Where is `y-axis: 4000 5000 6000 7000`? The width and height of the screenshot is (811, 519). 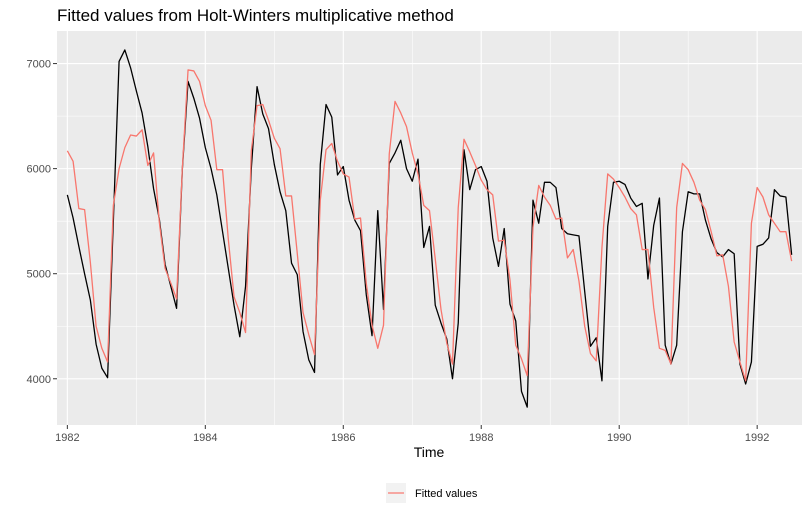 y-axis: 4000 5000 6000 7000 is located at coordinates (42, 222).